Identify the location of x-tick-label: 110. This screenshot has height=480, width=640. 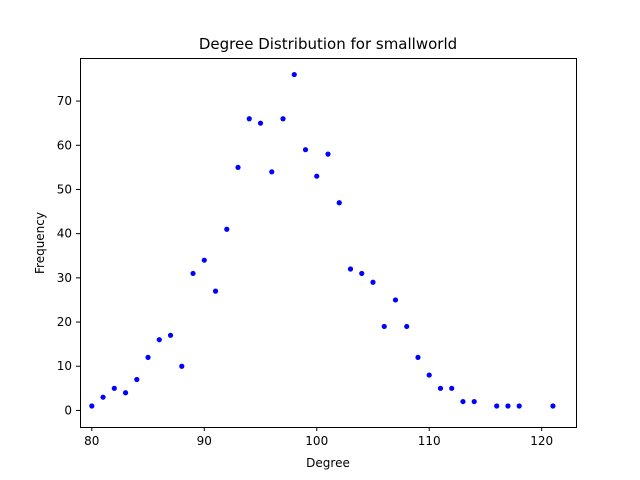
(429, 441).